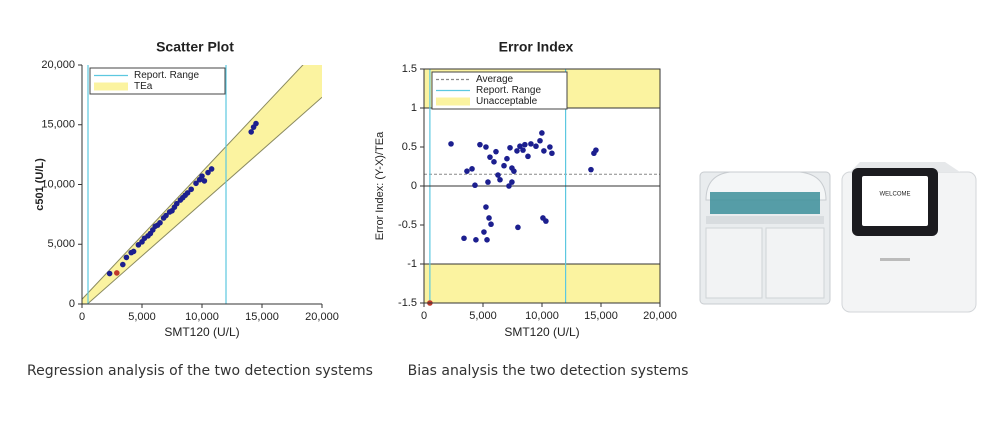 This screenshot has height=426, width=1000. I want to click on y-axis-title: c501 (U/L), so click(40, 184).